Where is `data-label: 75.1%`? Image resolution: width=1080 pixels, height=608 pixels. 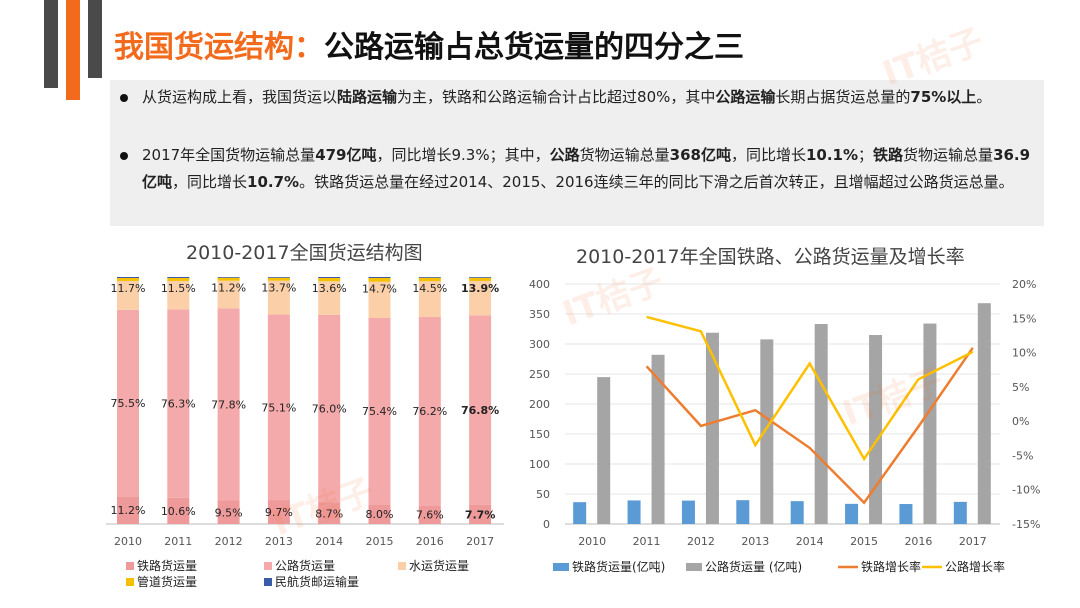 data-label: 75.1% is located at coordinates (278, 407).